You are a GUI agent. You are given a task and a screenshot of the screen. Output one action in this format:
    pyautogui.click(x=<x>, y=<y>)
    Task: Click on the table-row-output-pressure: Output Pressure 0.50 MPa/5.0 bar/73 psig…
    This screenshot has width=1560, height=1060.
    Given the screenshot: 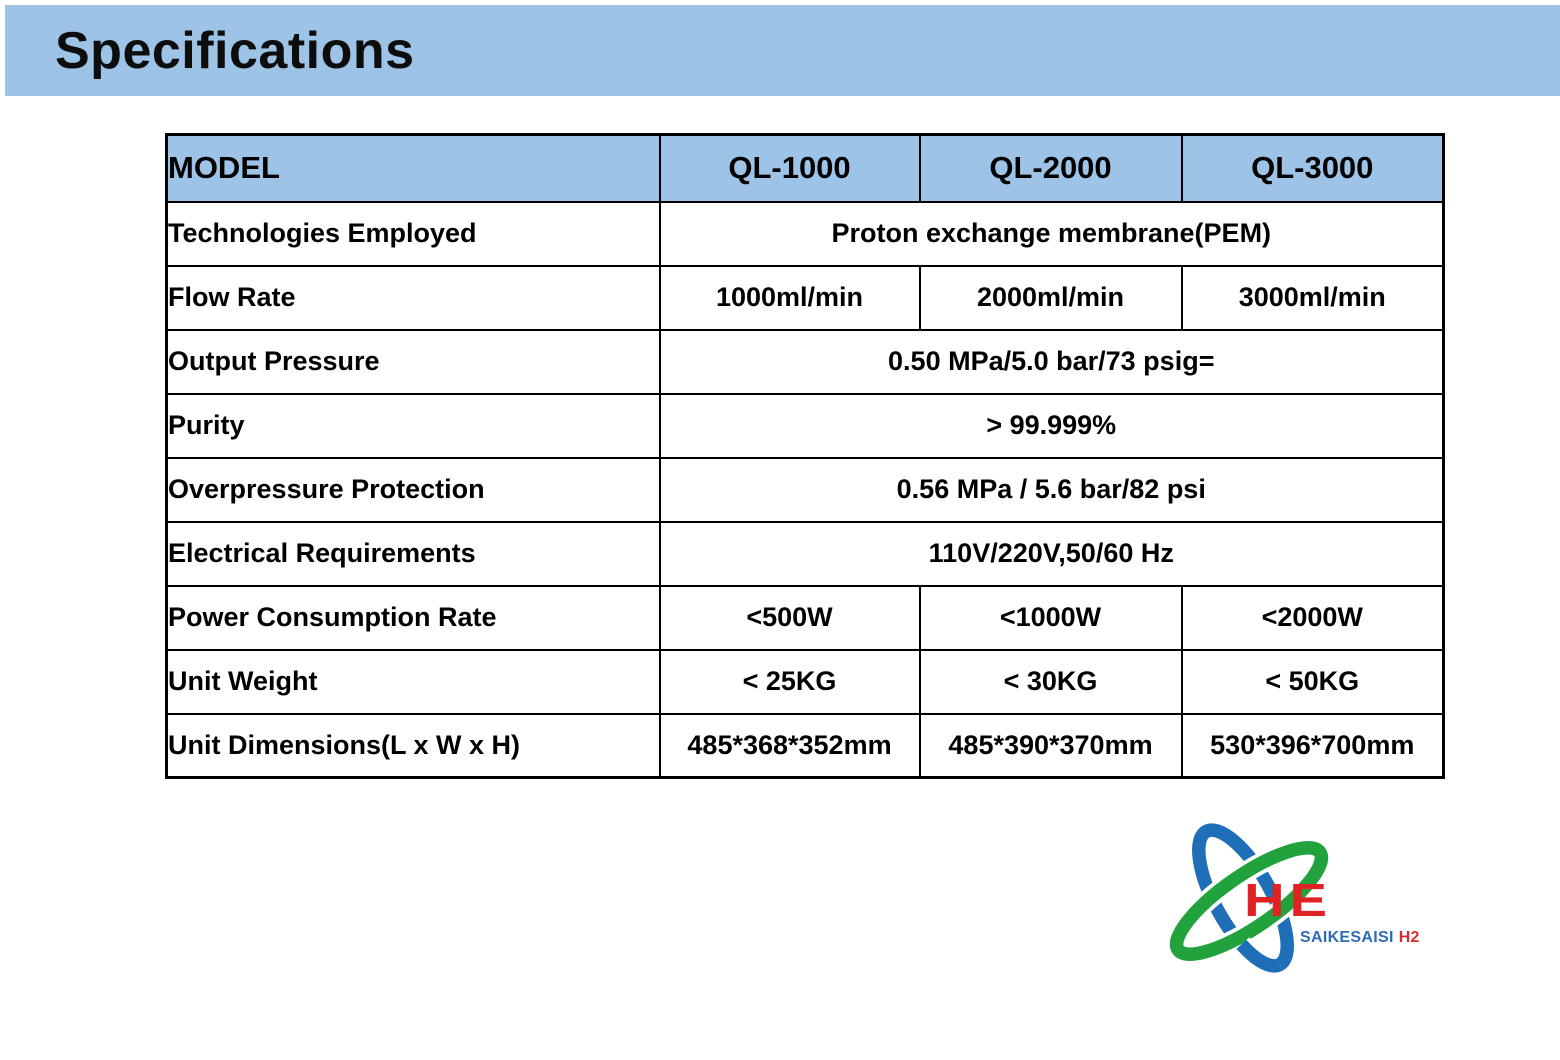 What is the action you would take?
    pyautogui.click(x=805, y=361)
    